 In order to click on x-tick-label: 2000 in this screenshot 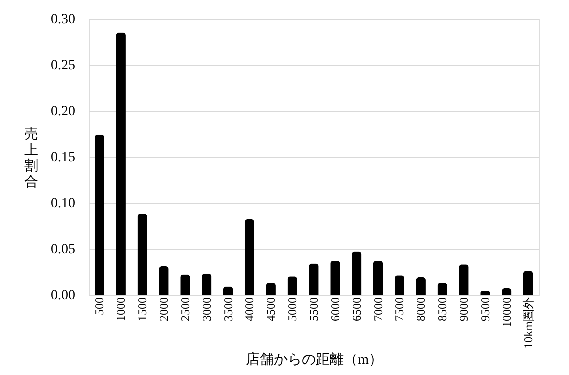, I will do `click(164, 310)`.